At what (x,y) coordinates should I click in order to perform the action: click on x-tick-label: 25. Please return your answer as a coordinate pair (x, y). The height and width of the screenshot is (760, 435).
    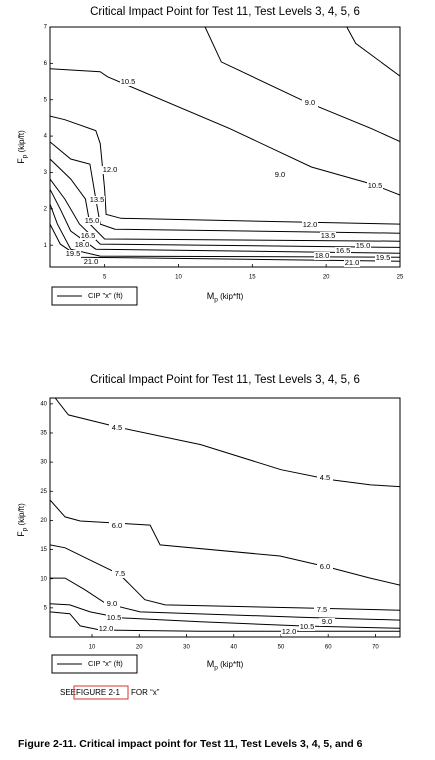
    Looking at the image, I should click on (400, 278).